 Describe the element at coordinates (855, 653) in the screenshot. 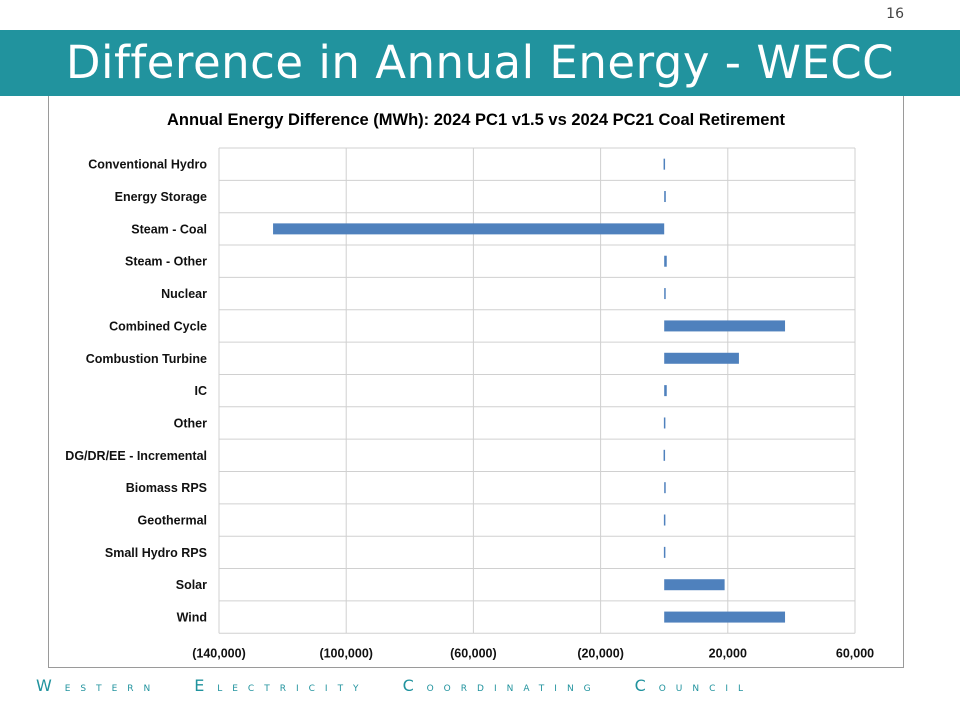

I see `x-tick-label: 60,000` at that location.